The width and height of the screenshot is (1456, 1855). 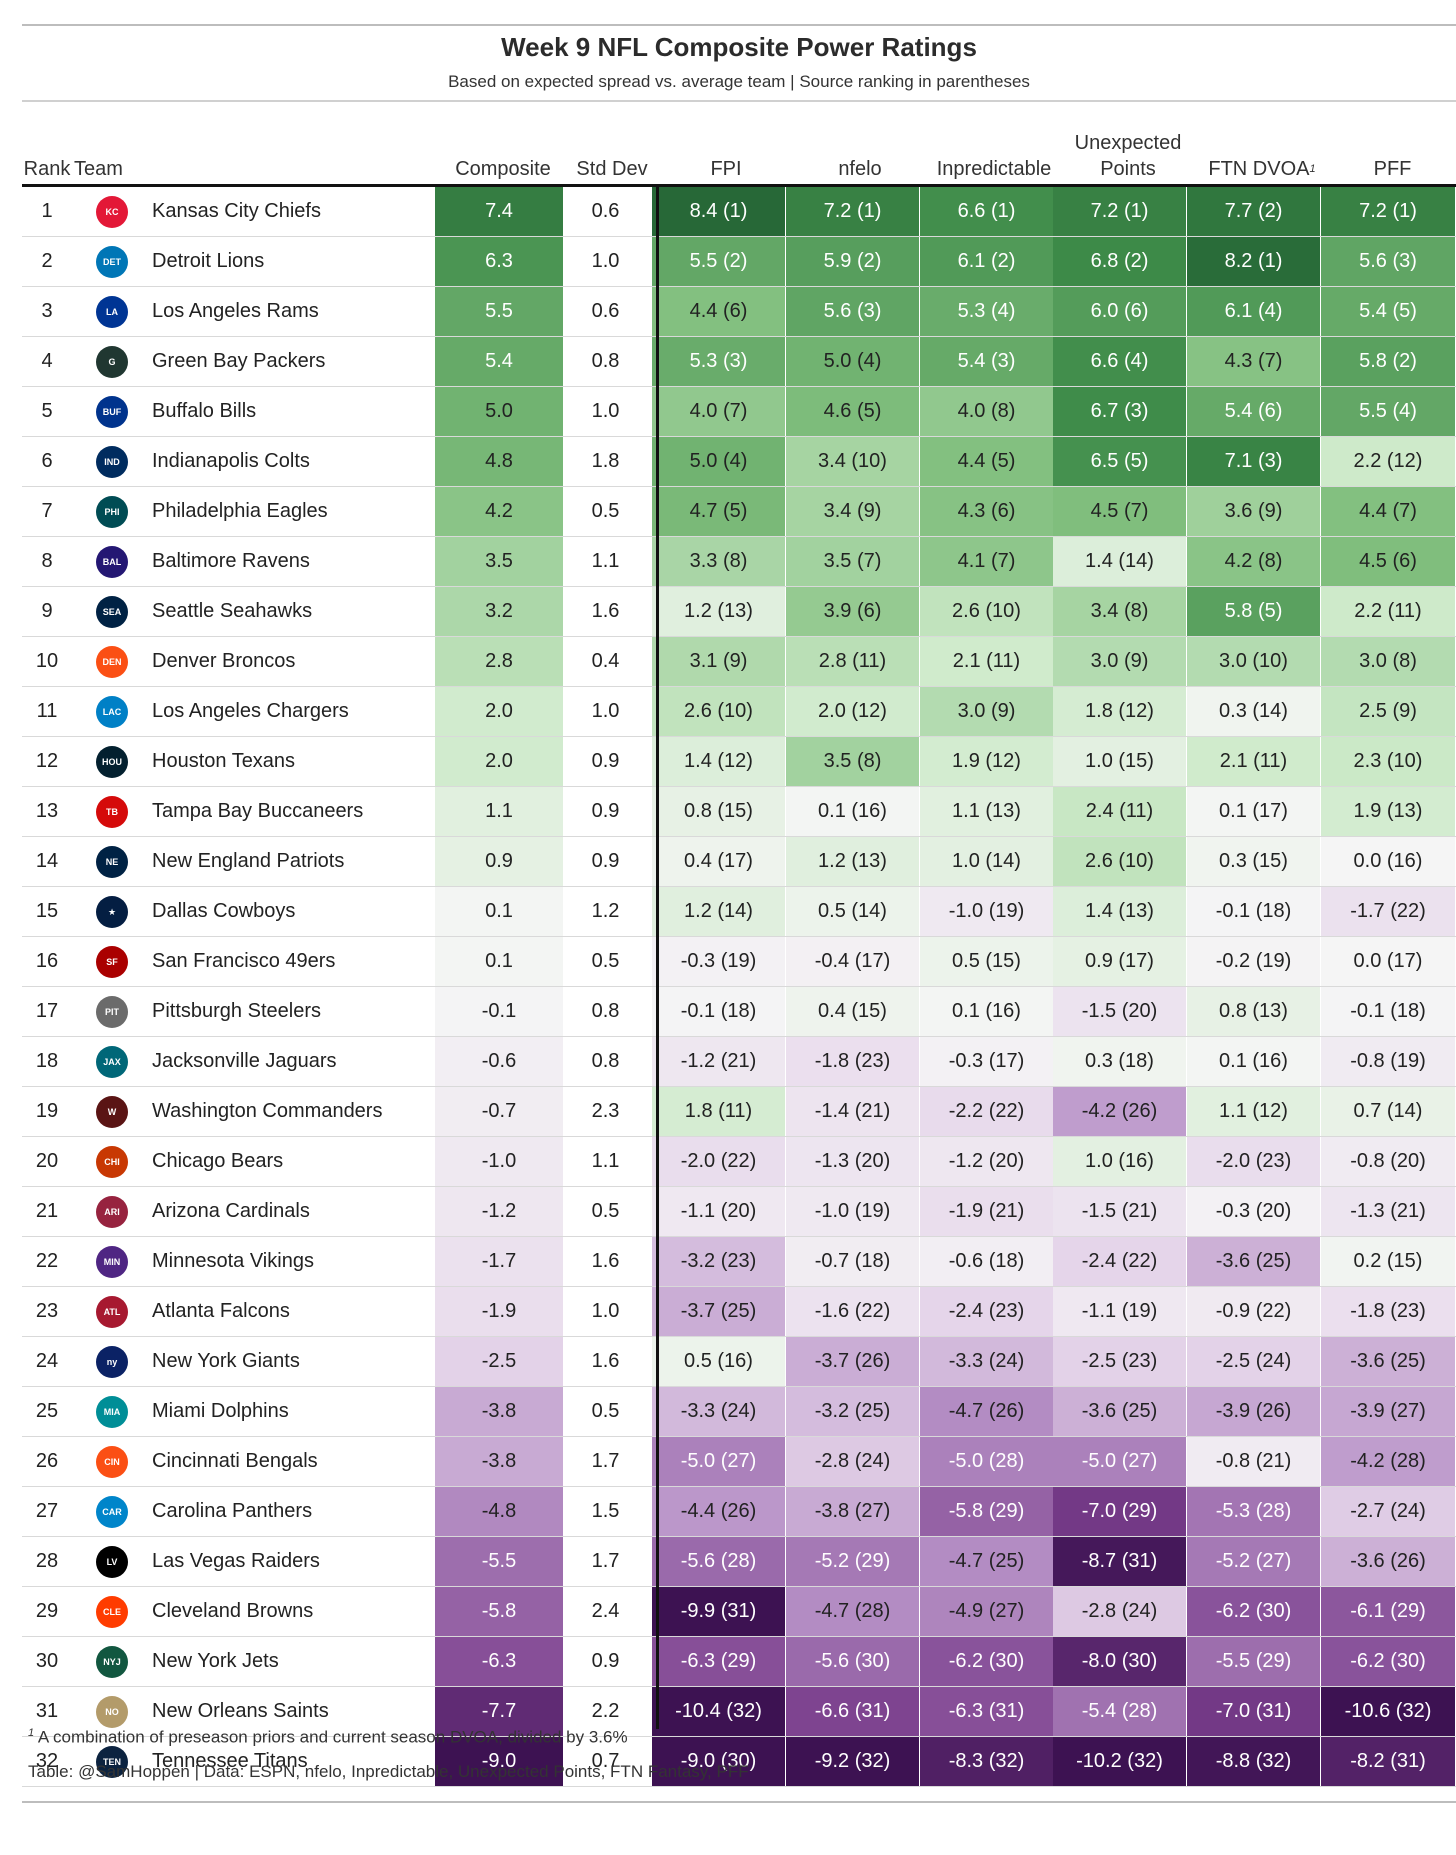 What do you see at coordinates (499, 1311) in the screenshot?
I see `composite-cell: -1.9` at bounding box center [499, 1311].